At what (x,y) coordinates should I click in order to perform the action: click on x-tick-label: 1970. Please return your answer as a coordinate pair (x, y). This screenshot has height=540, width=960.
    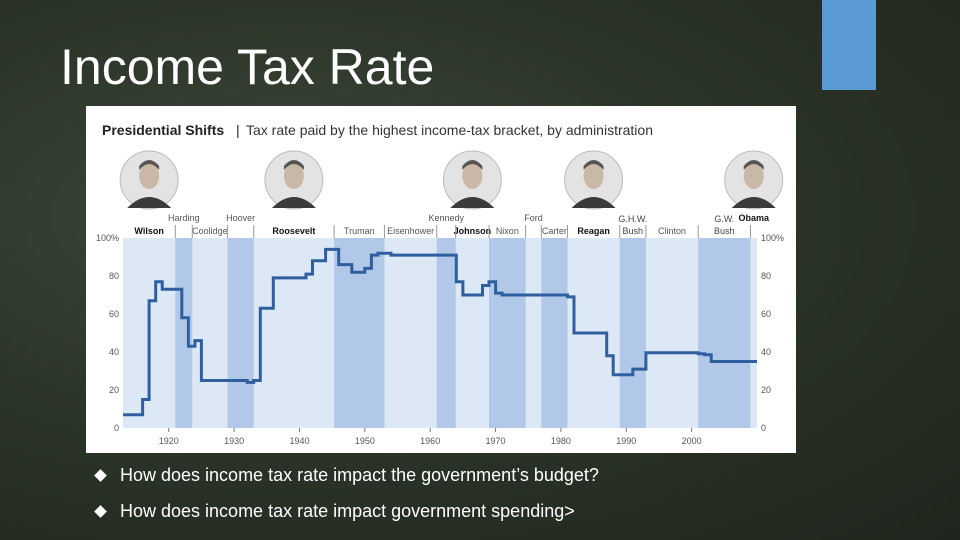
    Looking at the image, I should click on (496, 441).